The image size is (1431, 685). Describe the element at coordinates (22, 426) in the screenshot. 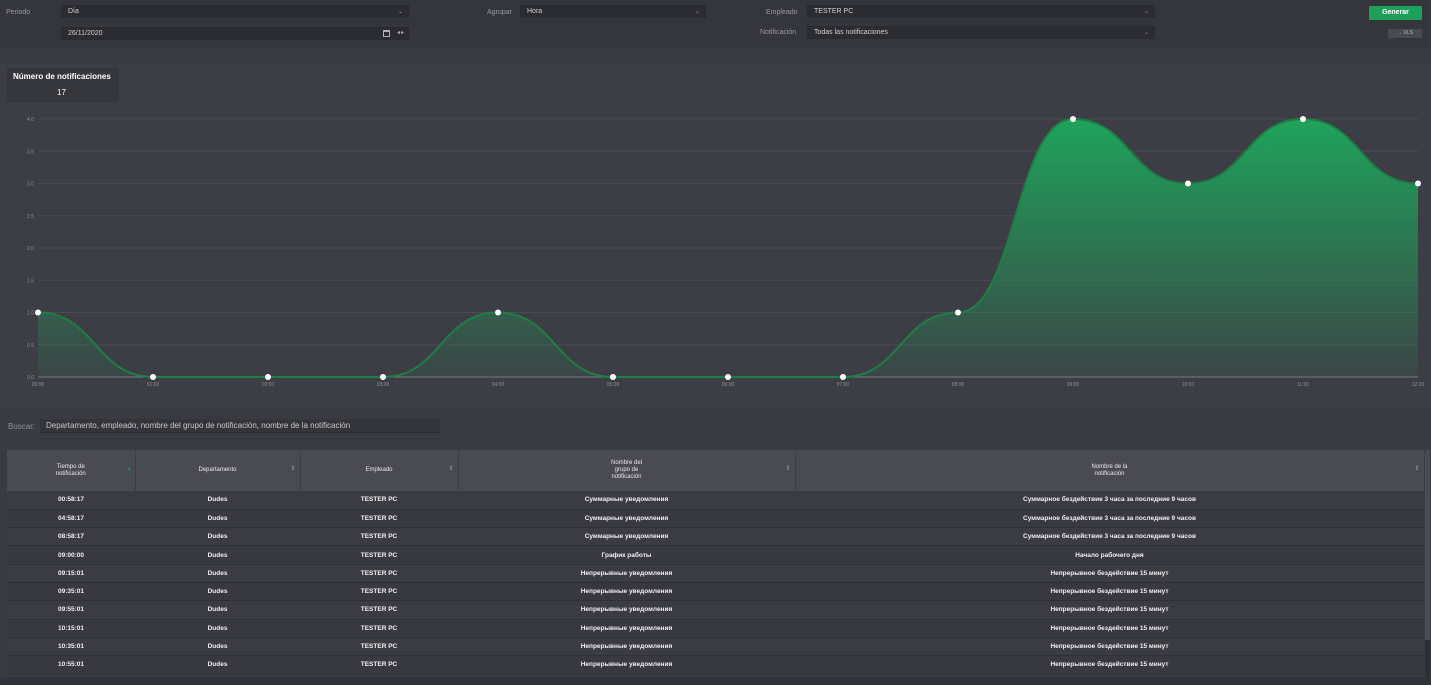

I see `search-label: Buscar:` at that location.